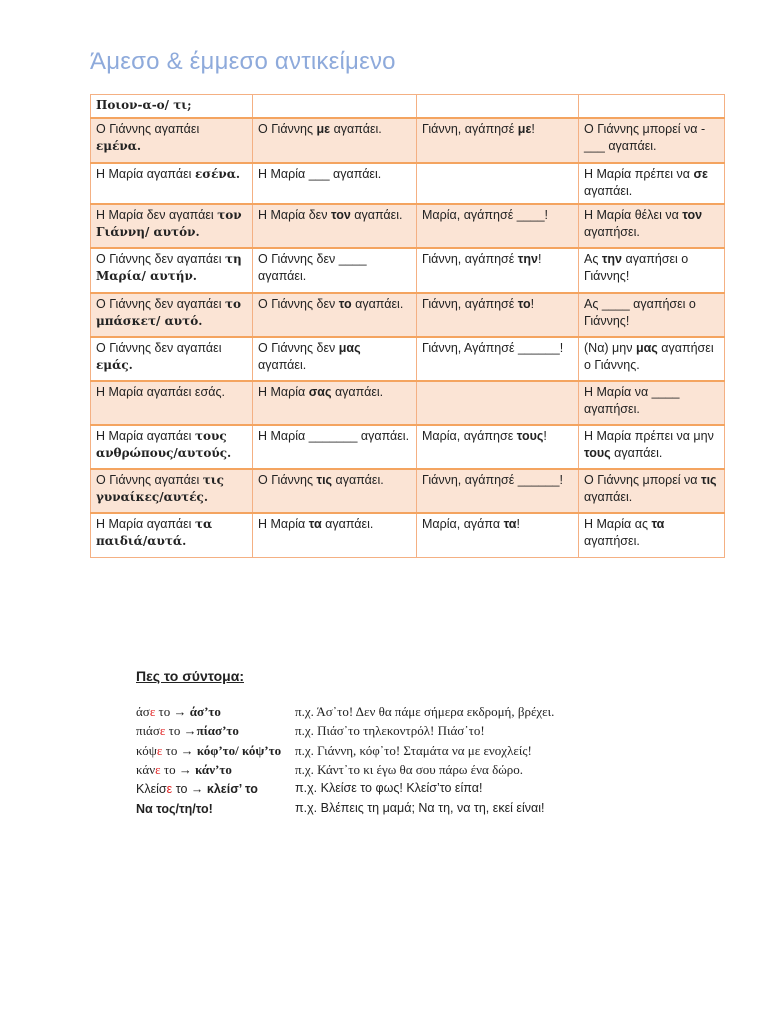 This screenshot has height=1024, width=768. What do you see at coordinates (143, 711) in the screenshot?
I see `text: άσ` at bounding box center [143, 711].